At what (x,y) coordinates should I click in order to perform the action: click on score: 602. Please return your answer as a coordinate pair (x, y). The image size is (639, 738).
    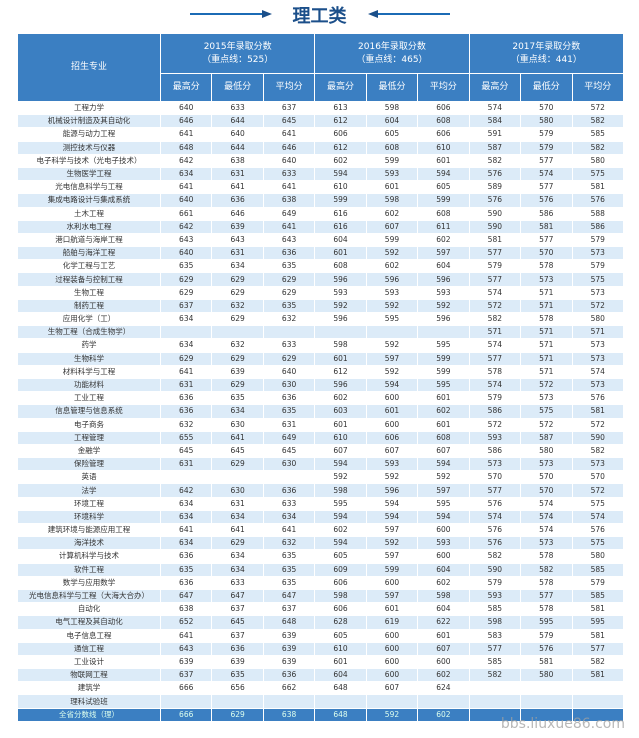
    Looking at the image, I should click on (340, 530).